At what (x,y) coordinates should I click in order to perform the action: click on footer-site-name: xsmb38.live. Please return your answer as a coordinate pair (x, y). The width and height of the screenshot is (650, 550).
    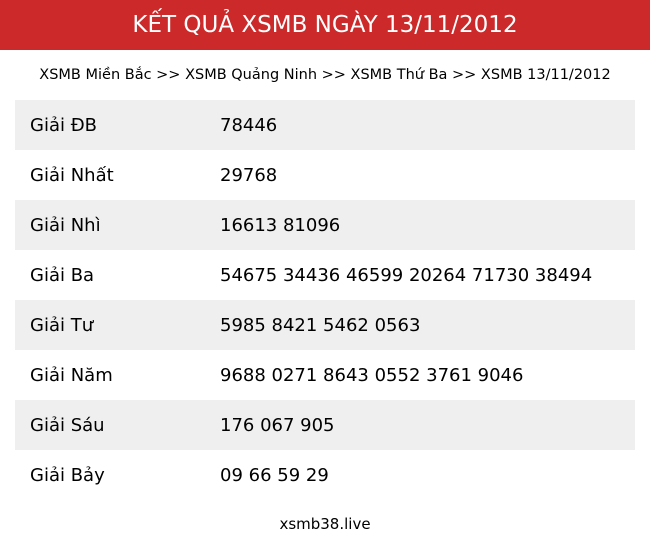
    Looking at the image, I should click on (325, 524).